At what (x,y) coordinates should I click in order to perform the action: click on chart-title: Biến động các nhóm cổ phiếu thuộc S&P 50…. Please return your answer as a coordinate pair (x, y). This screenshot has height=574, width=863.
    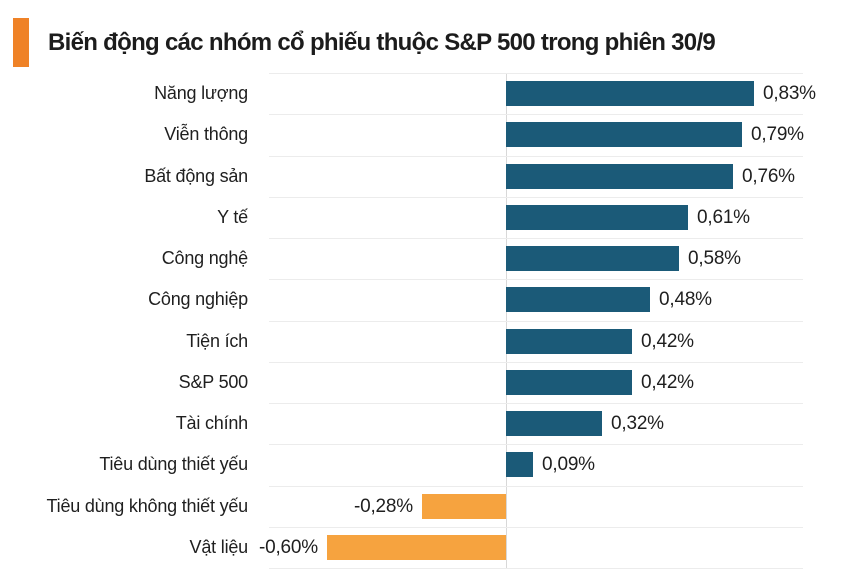
    Looking at the image, I should click on (382, 42).